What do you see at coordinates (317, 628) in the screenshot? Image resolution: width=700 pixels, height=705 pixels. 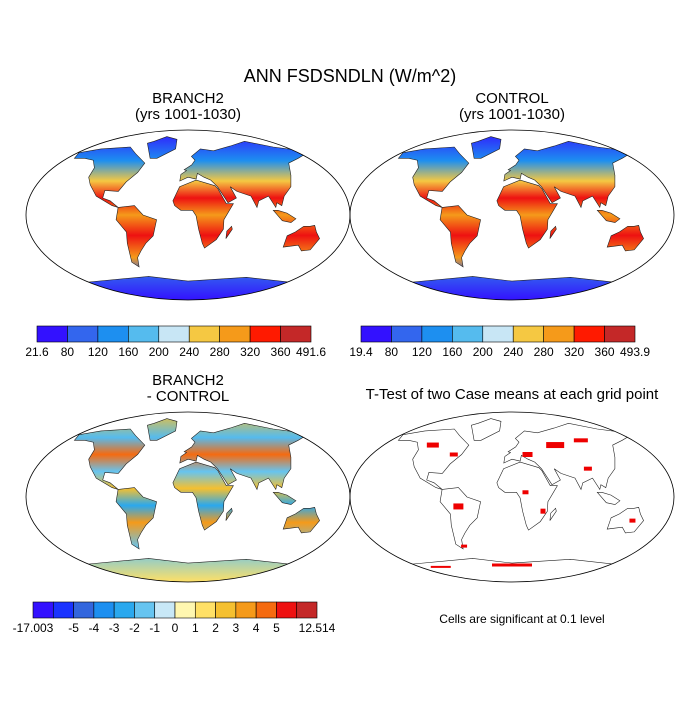 I see `colorbar-label: 12.514` at bounding box center [317, 628].